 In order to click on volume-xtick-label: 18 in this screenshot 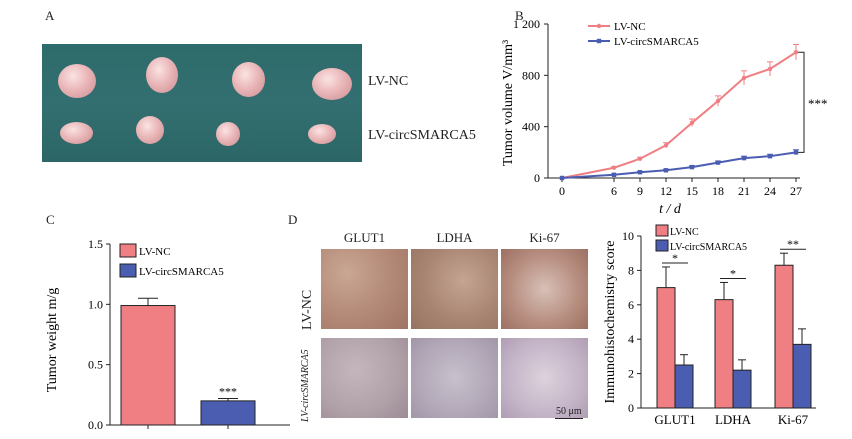, I will do `click(718, 191)`.